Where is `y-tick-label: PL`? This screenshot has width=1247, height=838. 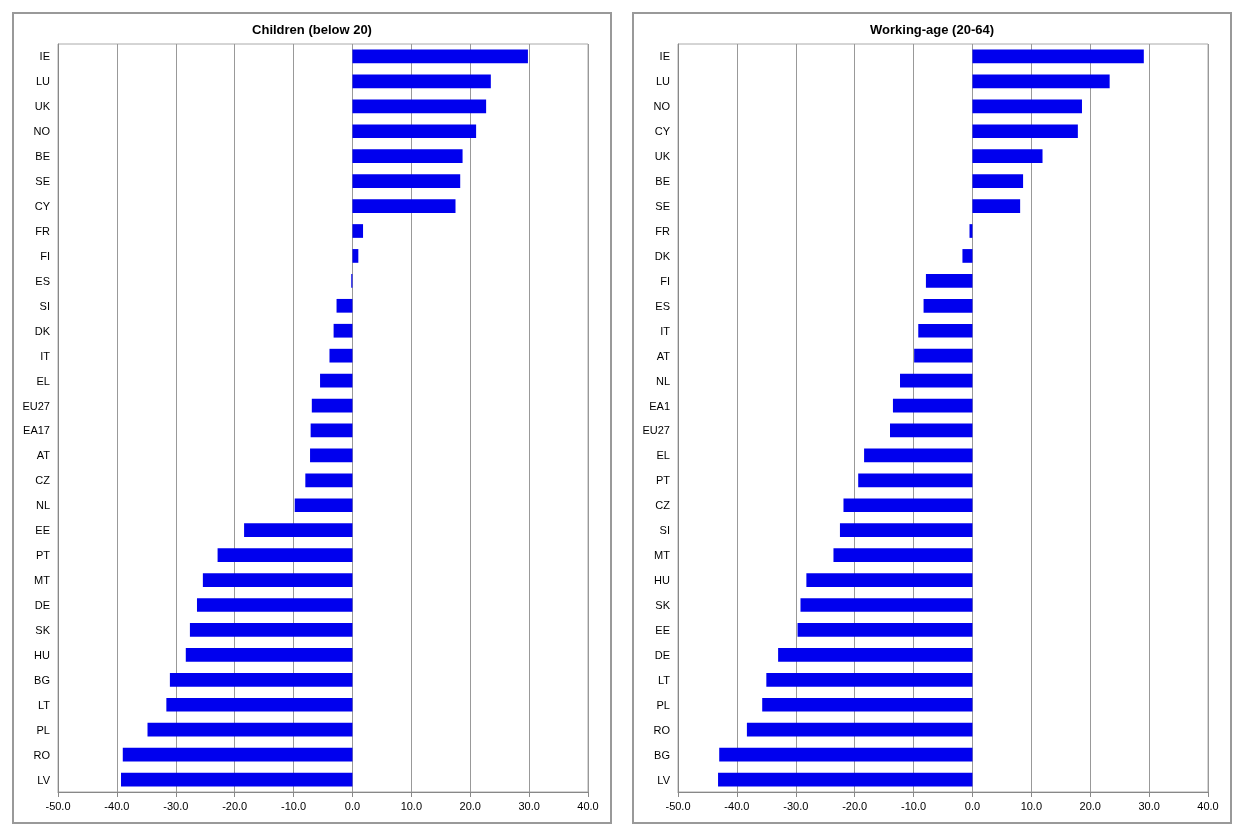 y-tick-label: PL is located at coordinates (43, 729).